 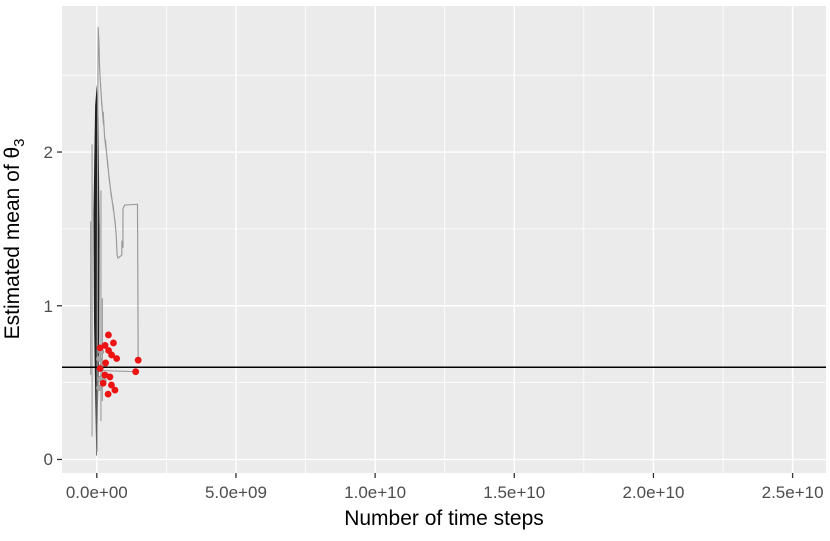 I want to click on trajectory-dense-band, so click(x=96, y=270).